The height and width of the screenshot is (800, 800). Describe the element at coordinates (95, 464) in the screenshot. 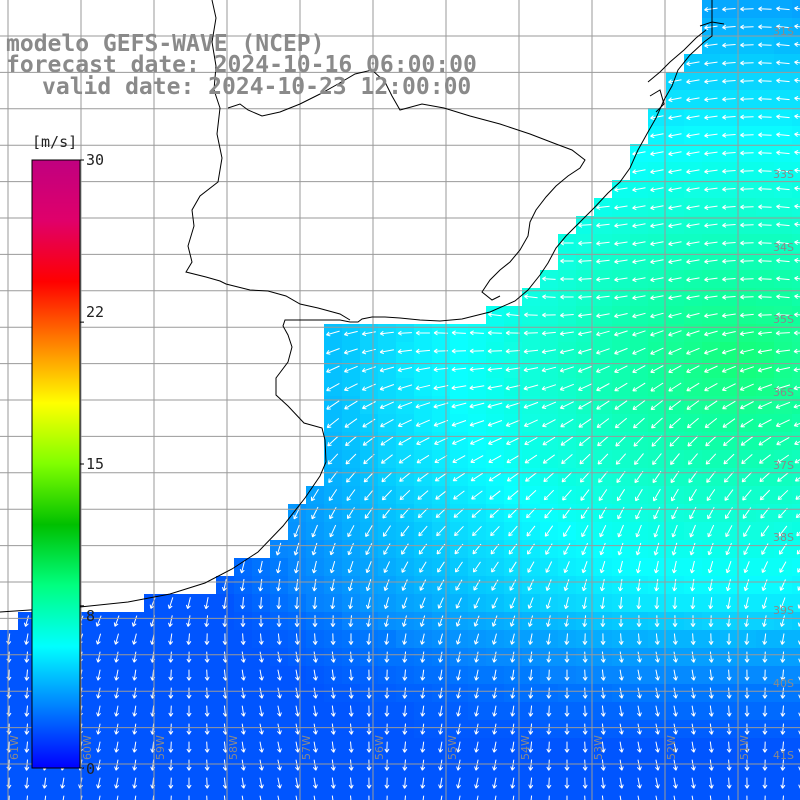

I see `colorbar-label-15: 15` at that location.